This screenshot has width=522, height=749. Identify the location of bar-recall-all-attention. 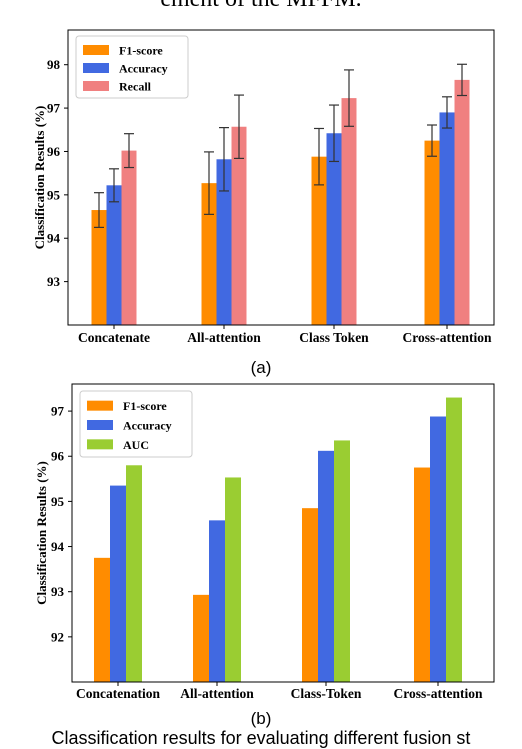
(239, 225).